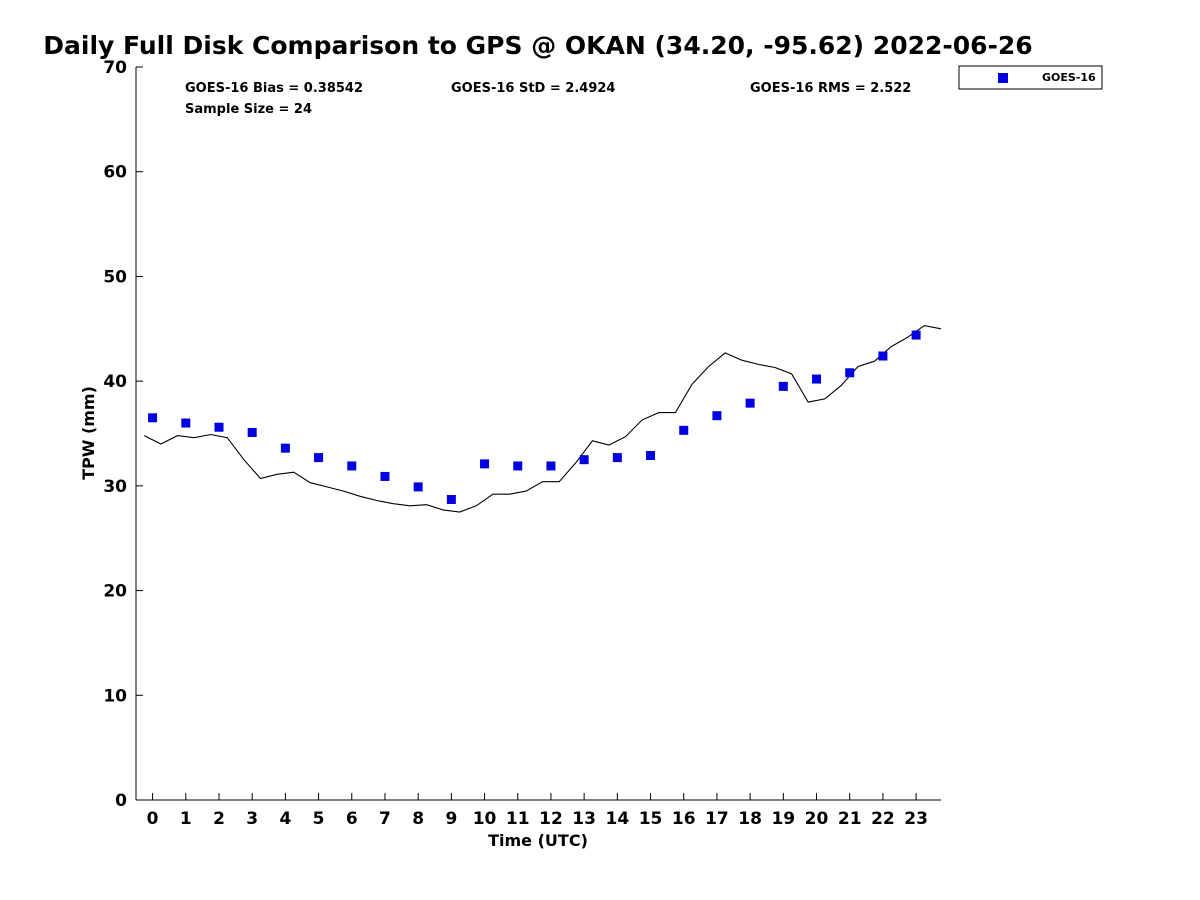 The width and height of the screenshot is (1200, 900). I want to click on x-tick-label: 5, so click(319, 819).